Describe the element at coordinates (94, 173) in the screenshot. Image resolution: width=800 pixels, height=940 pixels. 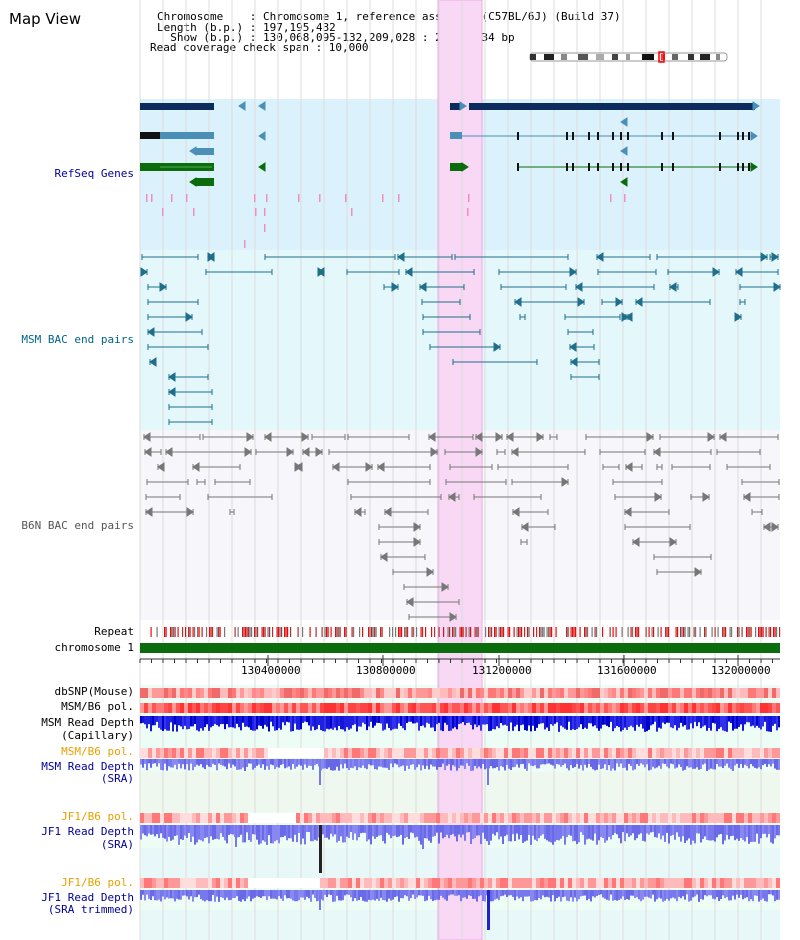
I see `track-label-refseq-genes: RefSeq Genes` at that location.